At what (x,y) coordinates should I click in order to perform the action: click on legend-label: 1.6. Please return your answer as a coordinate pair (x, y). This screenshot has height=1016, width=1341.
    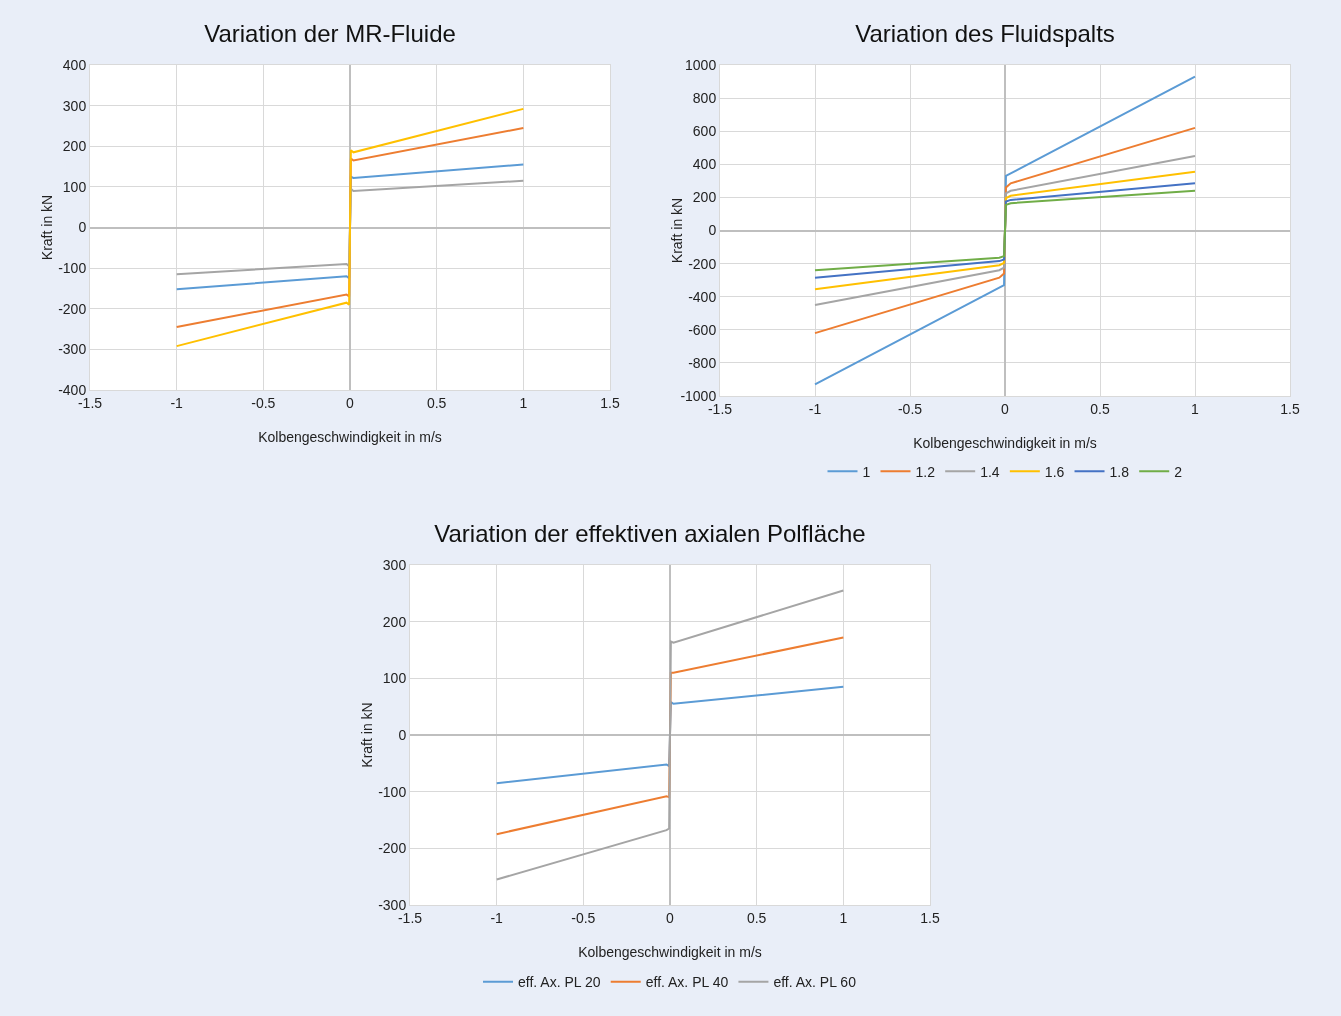
    Looking at the image, I should click on (1054, 471).